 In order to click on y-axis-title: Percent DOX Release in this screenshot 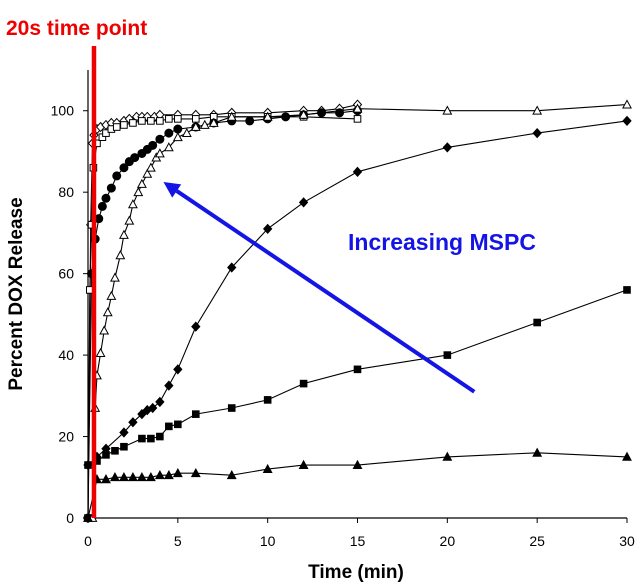, I will do `click(16, 293)`.